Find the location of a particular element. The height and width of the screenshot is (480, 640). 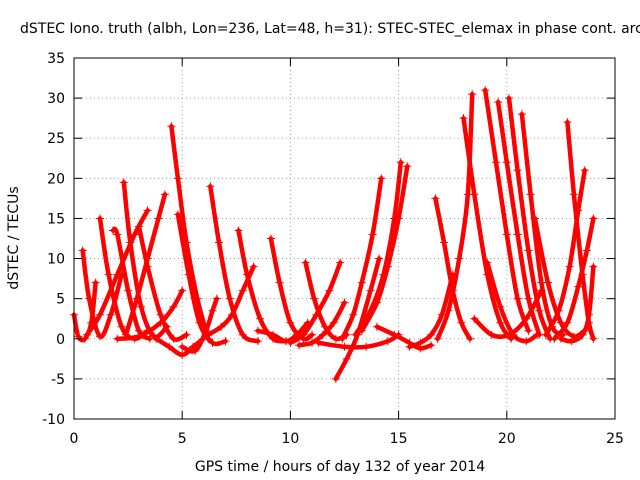

y-tick-label: 5 is located at coordinates (60, 300).